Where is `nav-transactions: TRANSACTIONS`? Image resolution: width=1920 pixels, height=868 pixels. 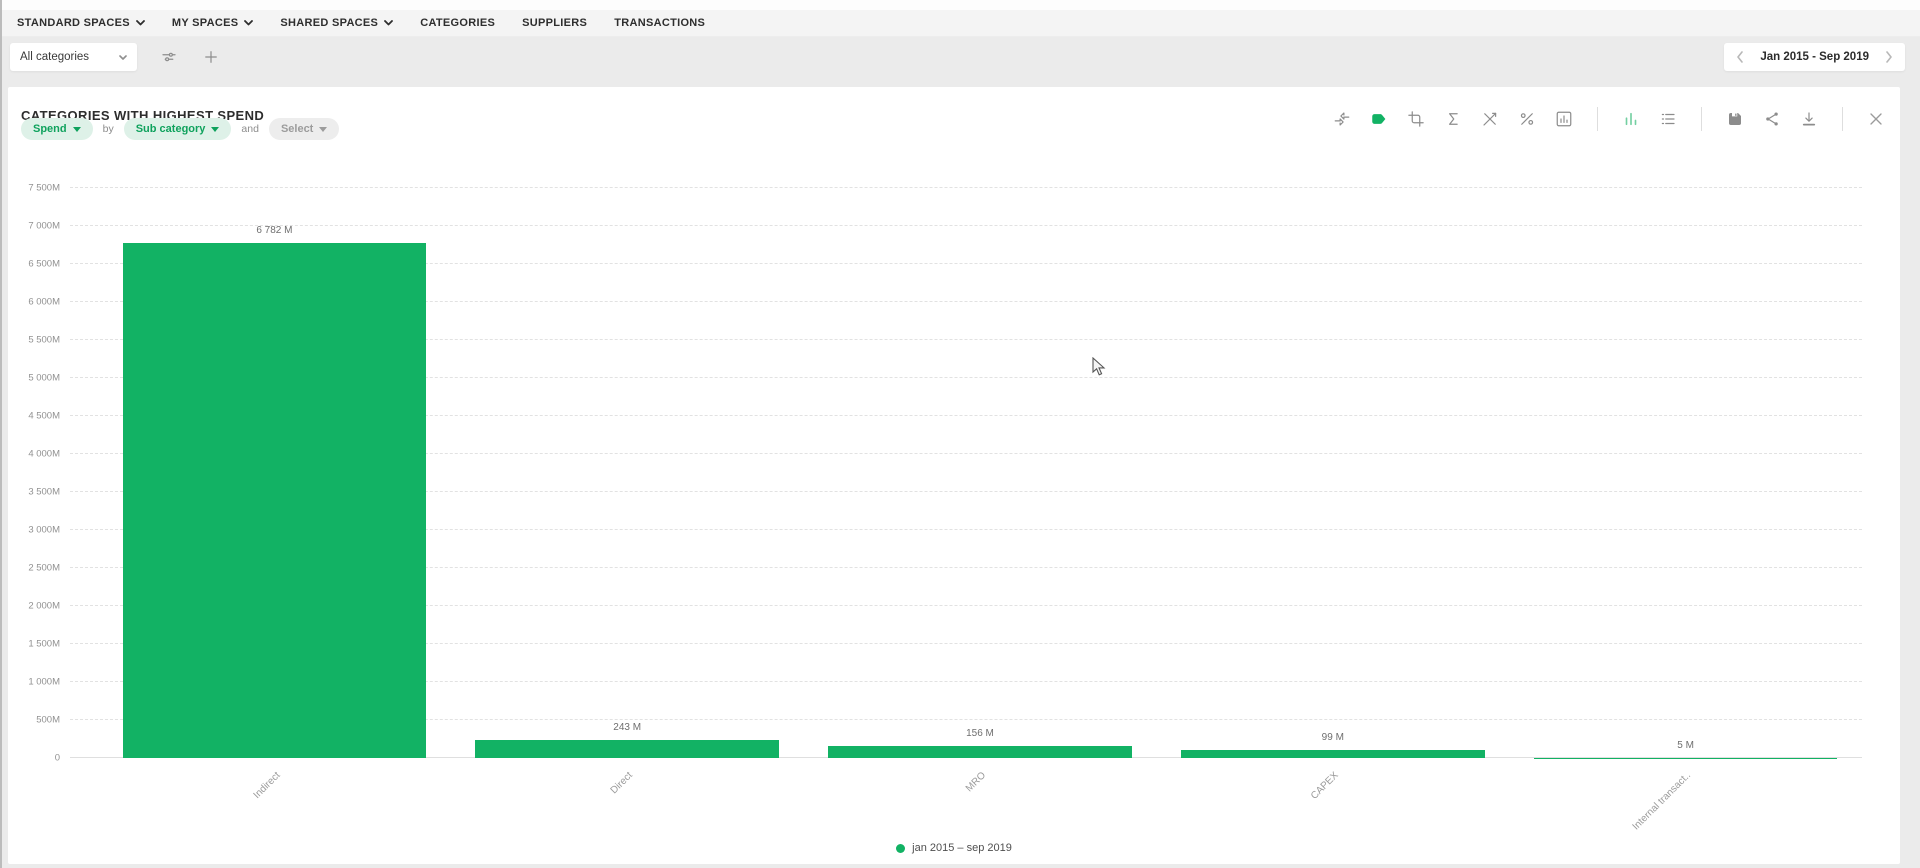 nav-transactions: TRANSACTIONS is located at coordinates (659, 23).